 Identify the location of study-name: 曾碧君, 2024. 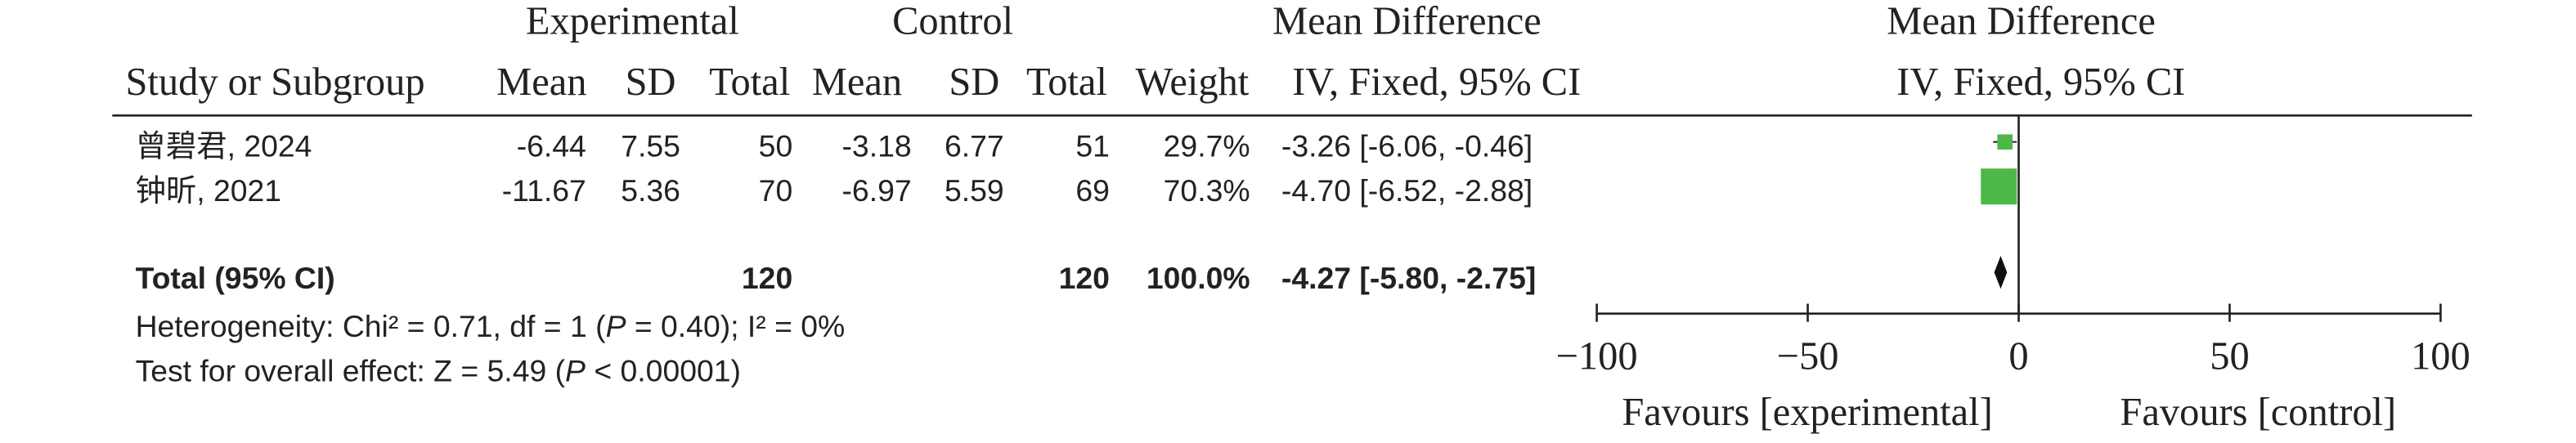
(224, 146).